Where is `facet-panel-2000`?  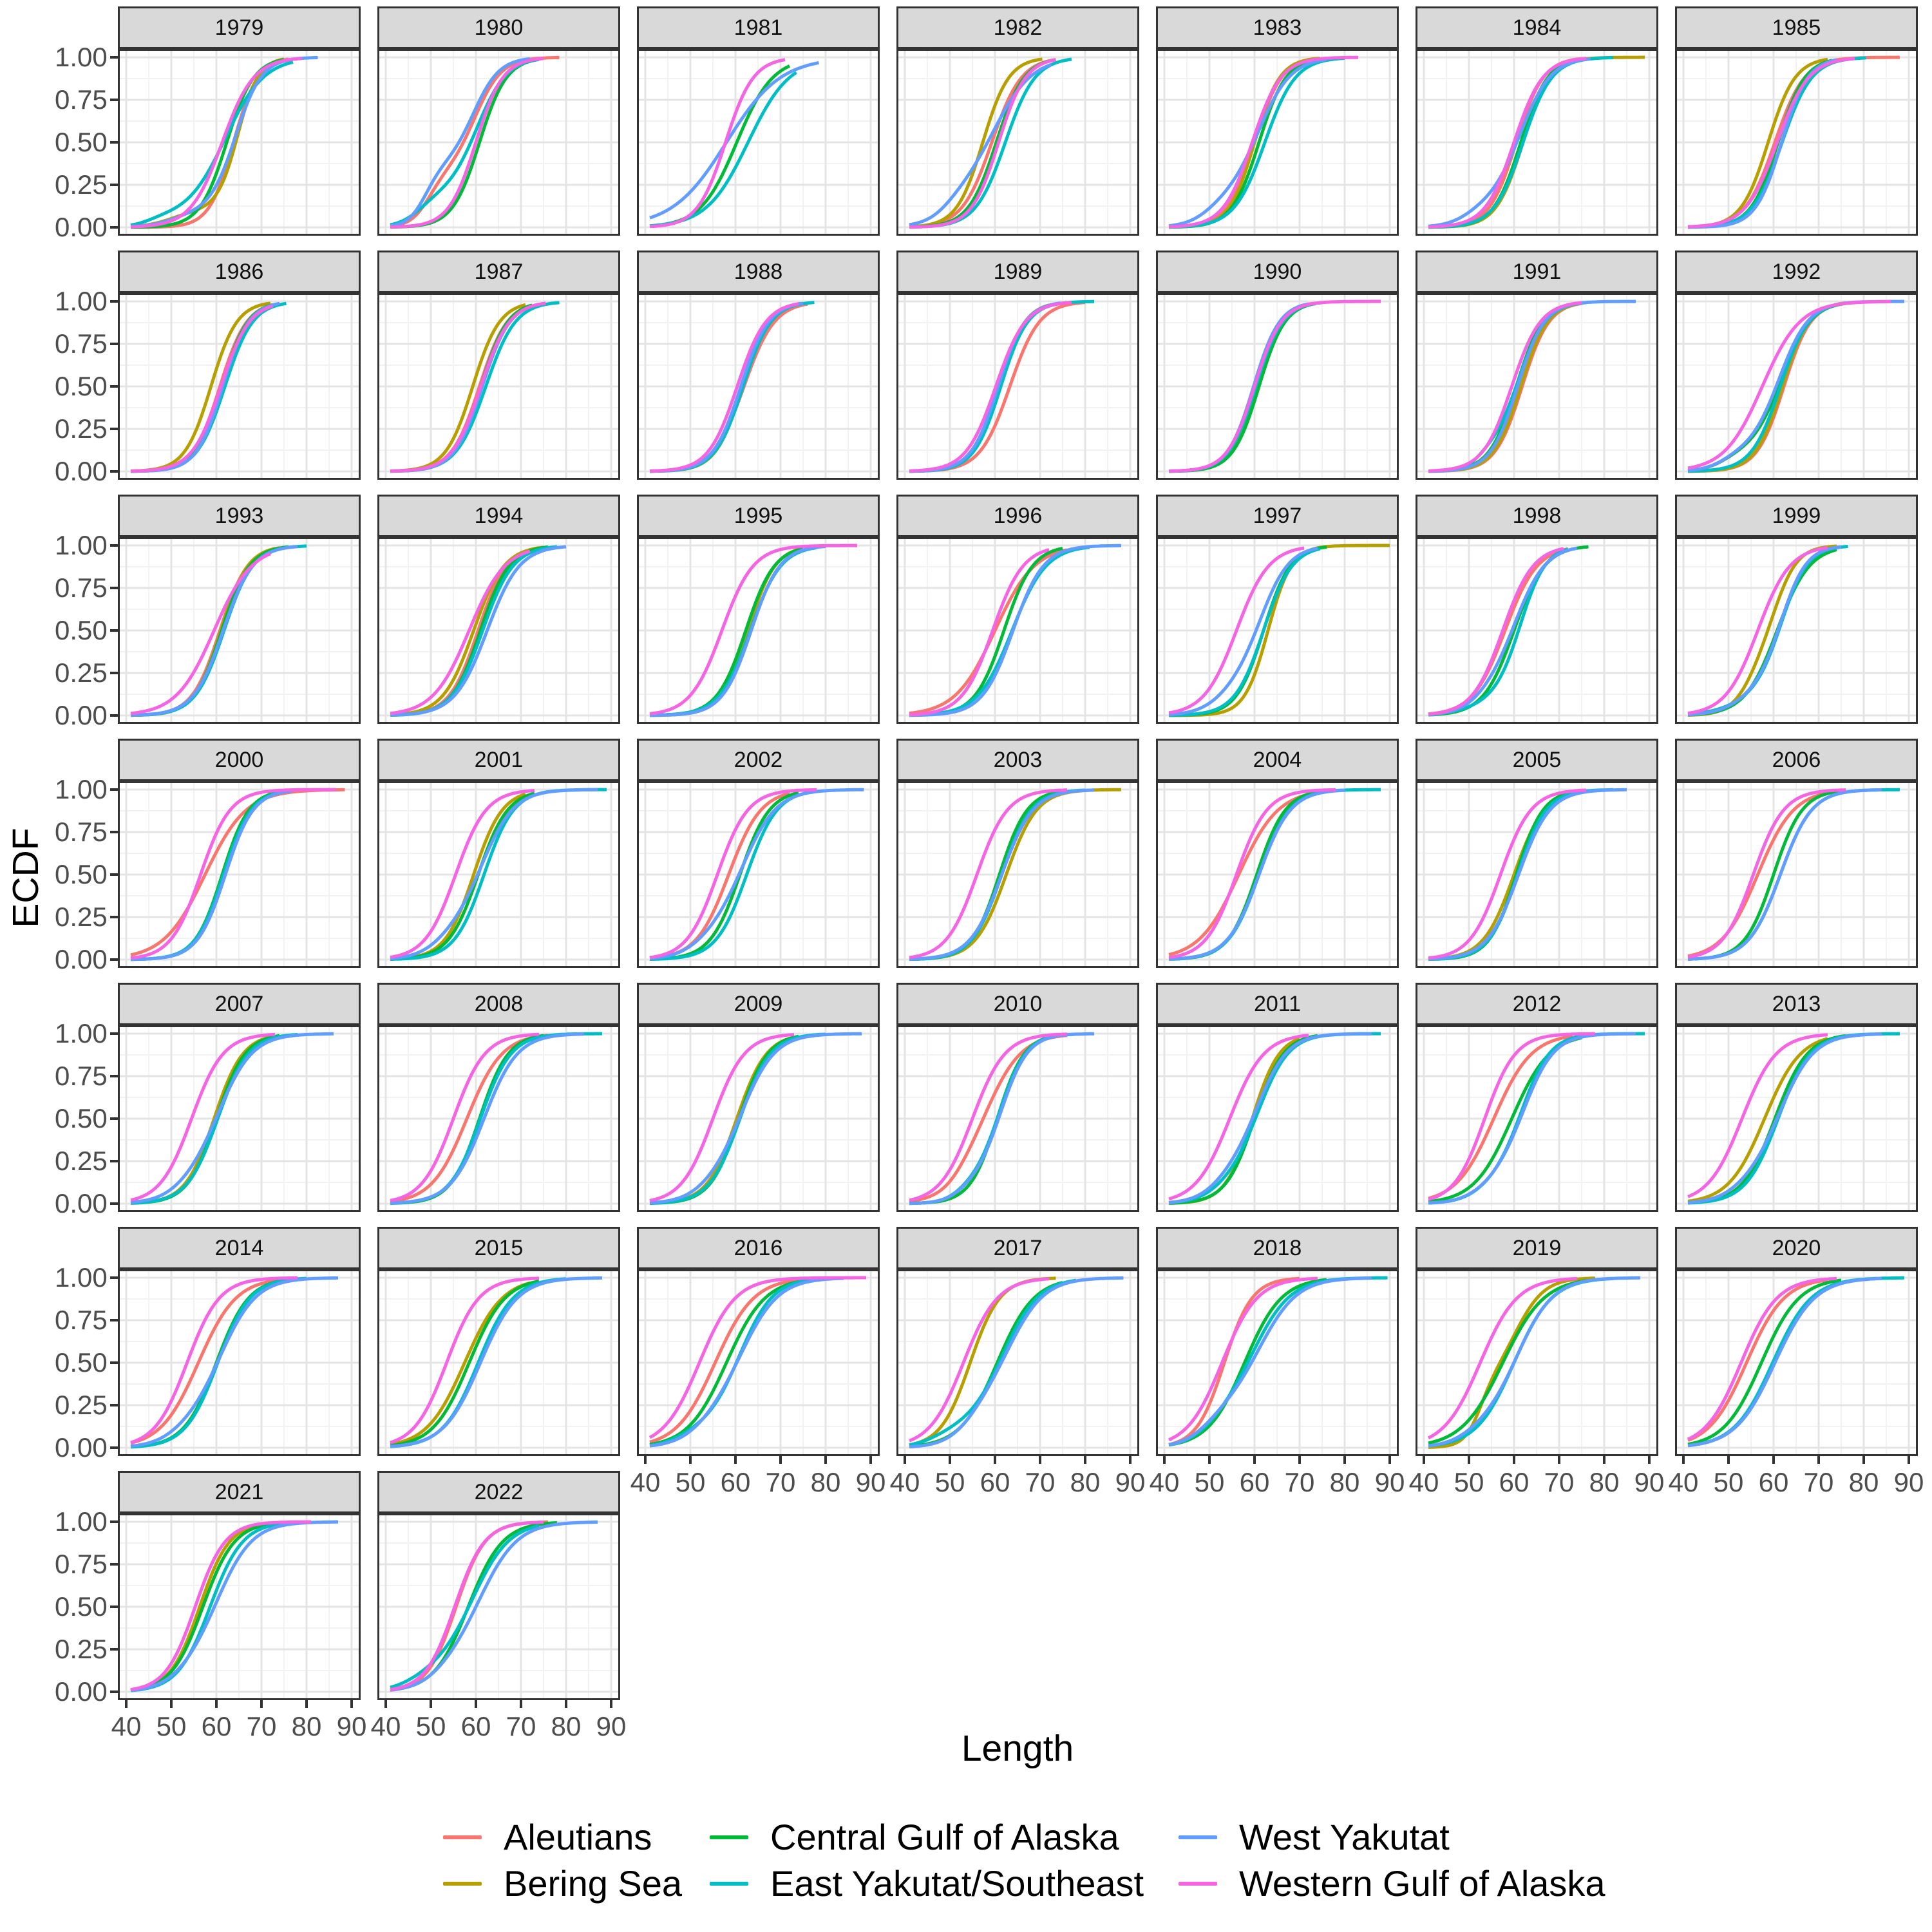 facet-panel-2000 is located at coordinates (240, 875).